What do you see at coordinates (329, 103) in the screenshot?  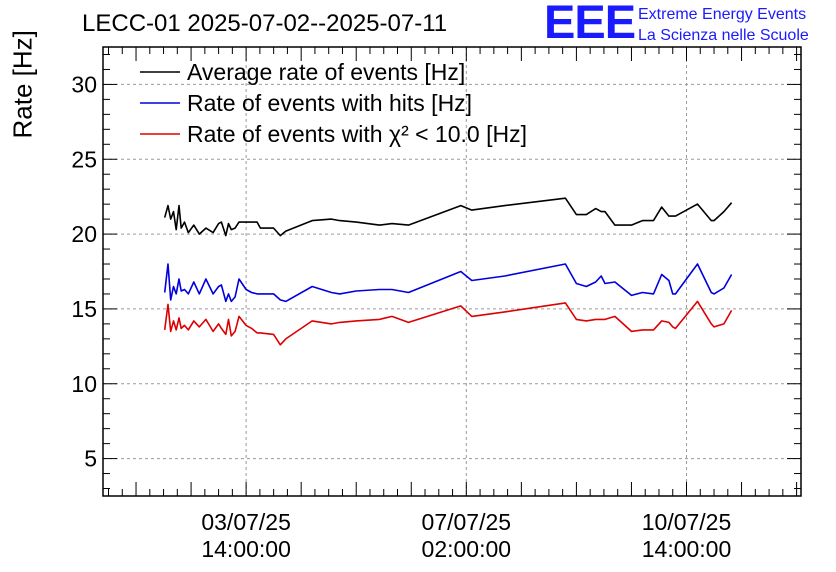 I see `legend-label-1: Rate of events with hits [Hz]` at bounding box center [329, 103].